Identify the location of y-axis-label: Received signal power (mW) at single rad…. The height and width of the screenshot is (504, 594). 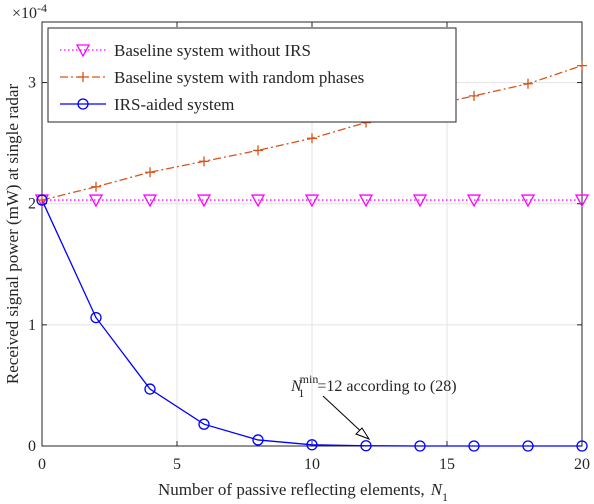
(12, 234).